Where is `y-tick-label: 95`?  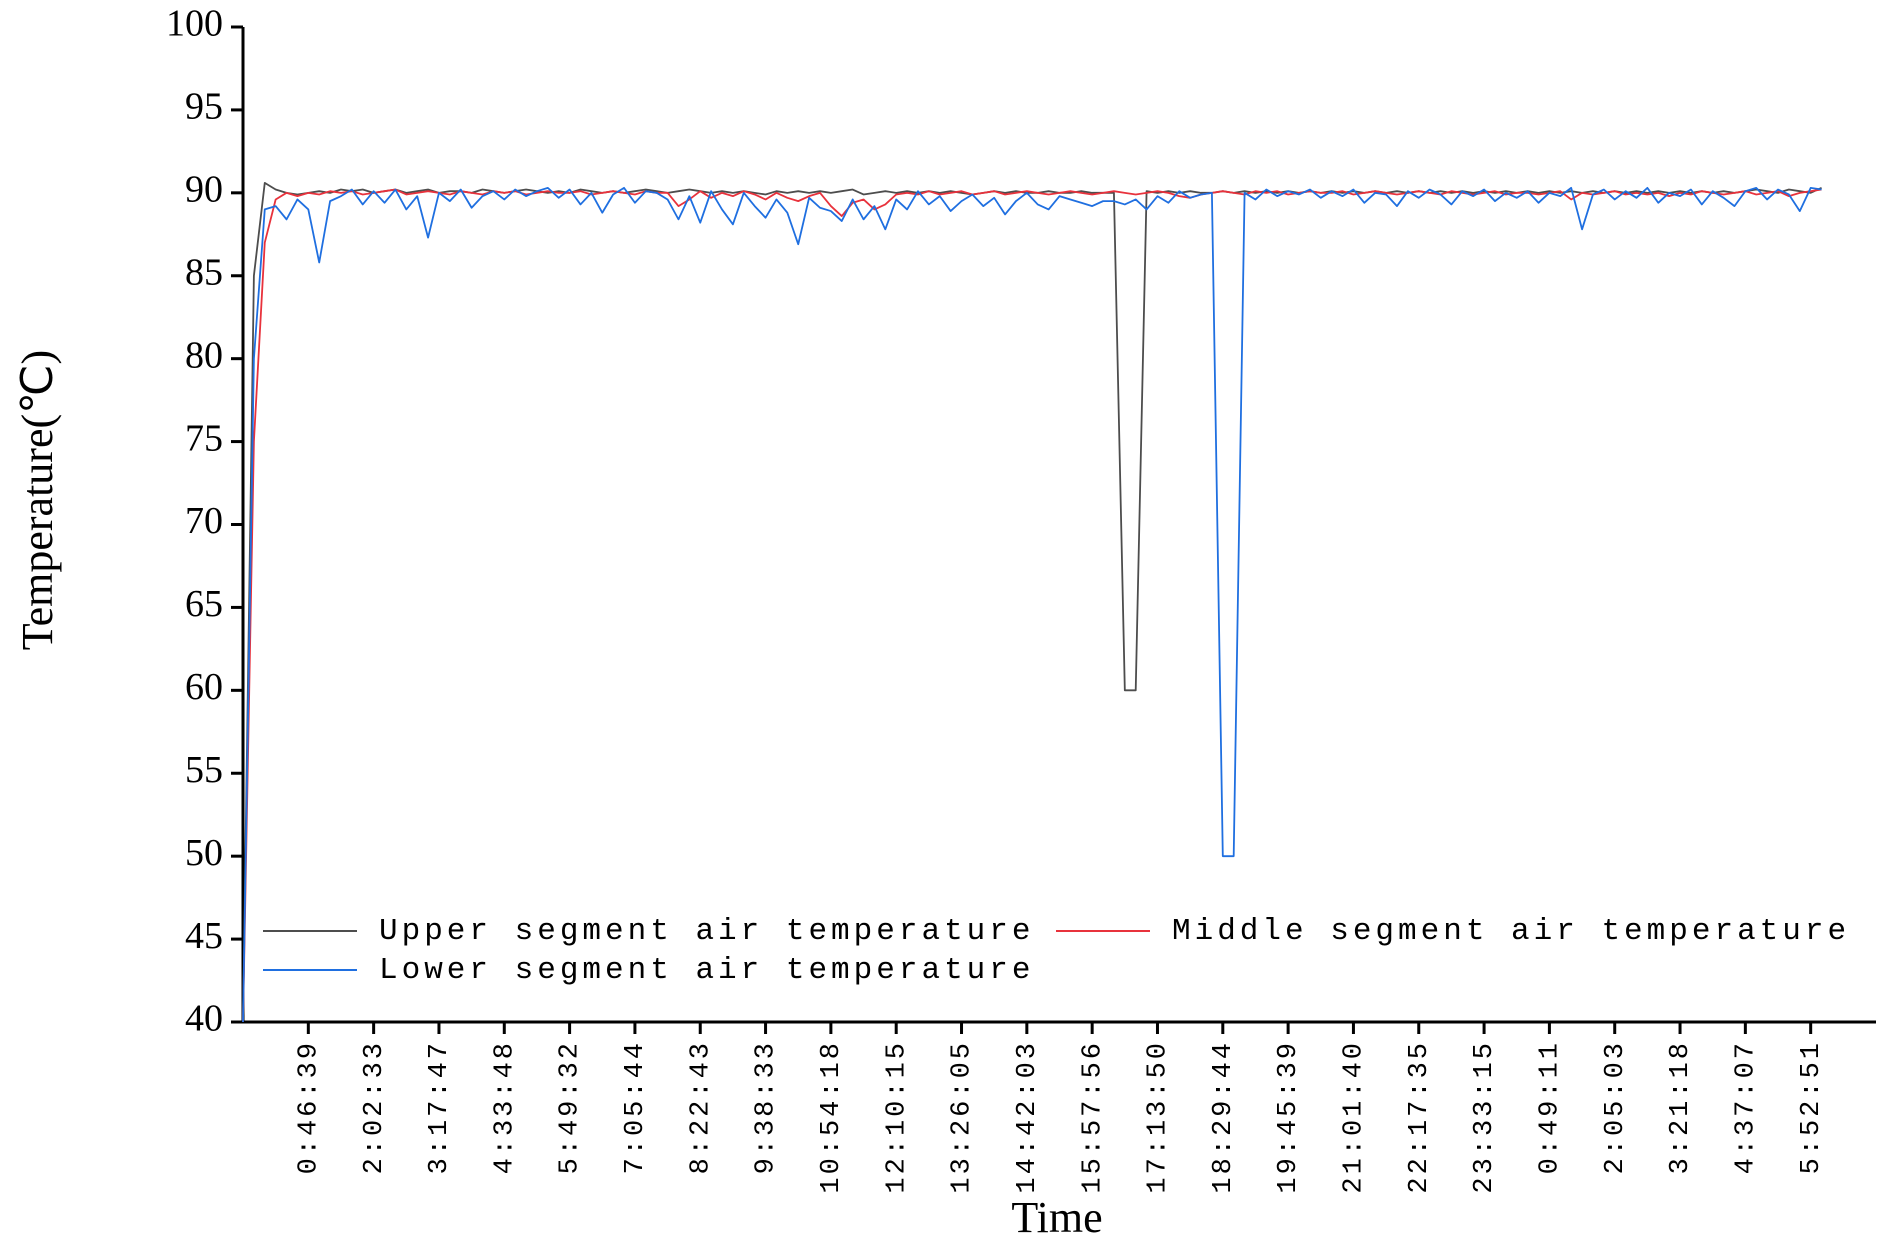 y-tick-label: 95 is located at coordinates (204, 107).